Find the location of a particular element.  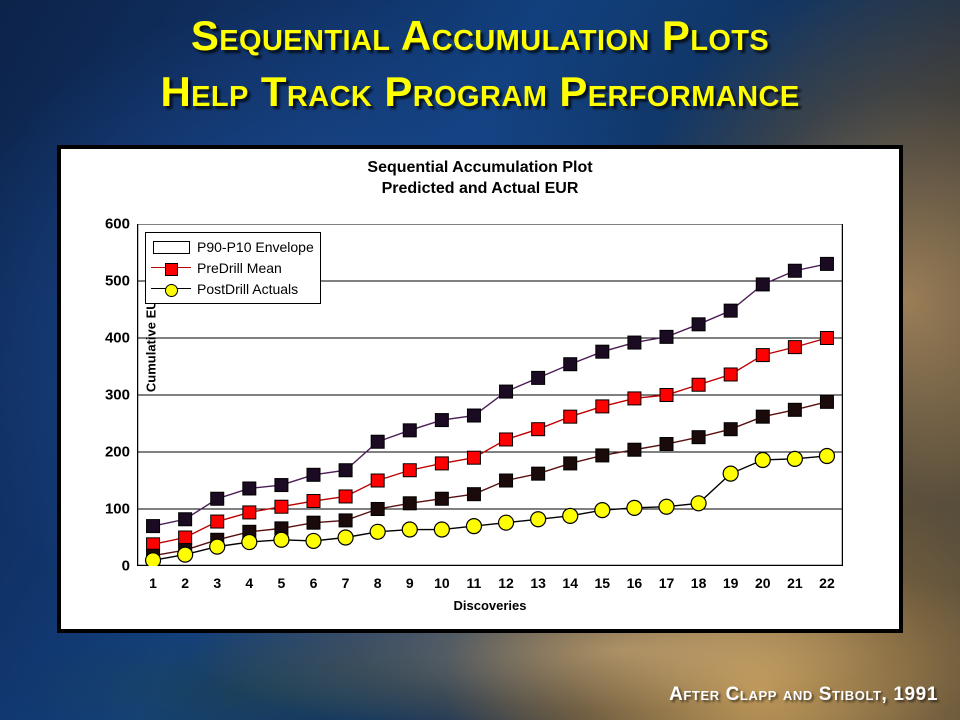

legend-envelope-swatch-icon is located at coordinates (171, 247).